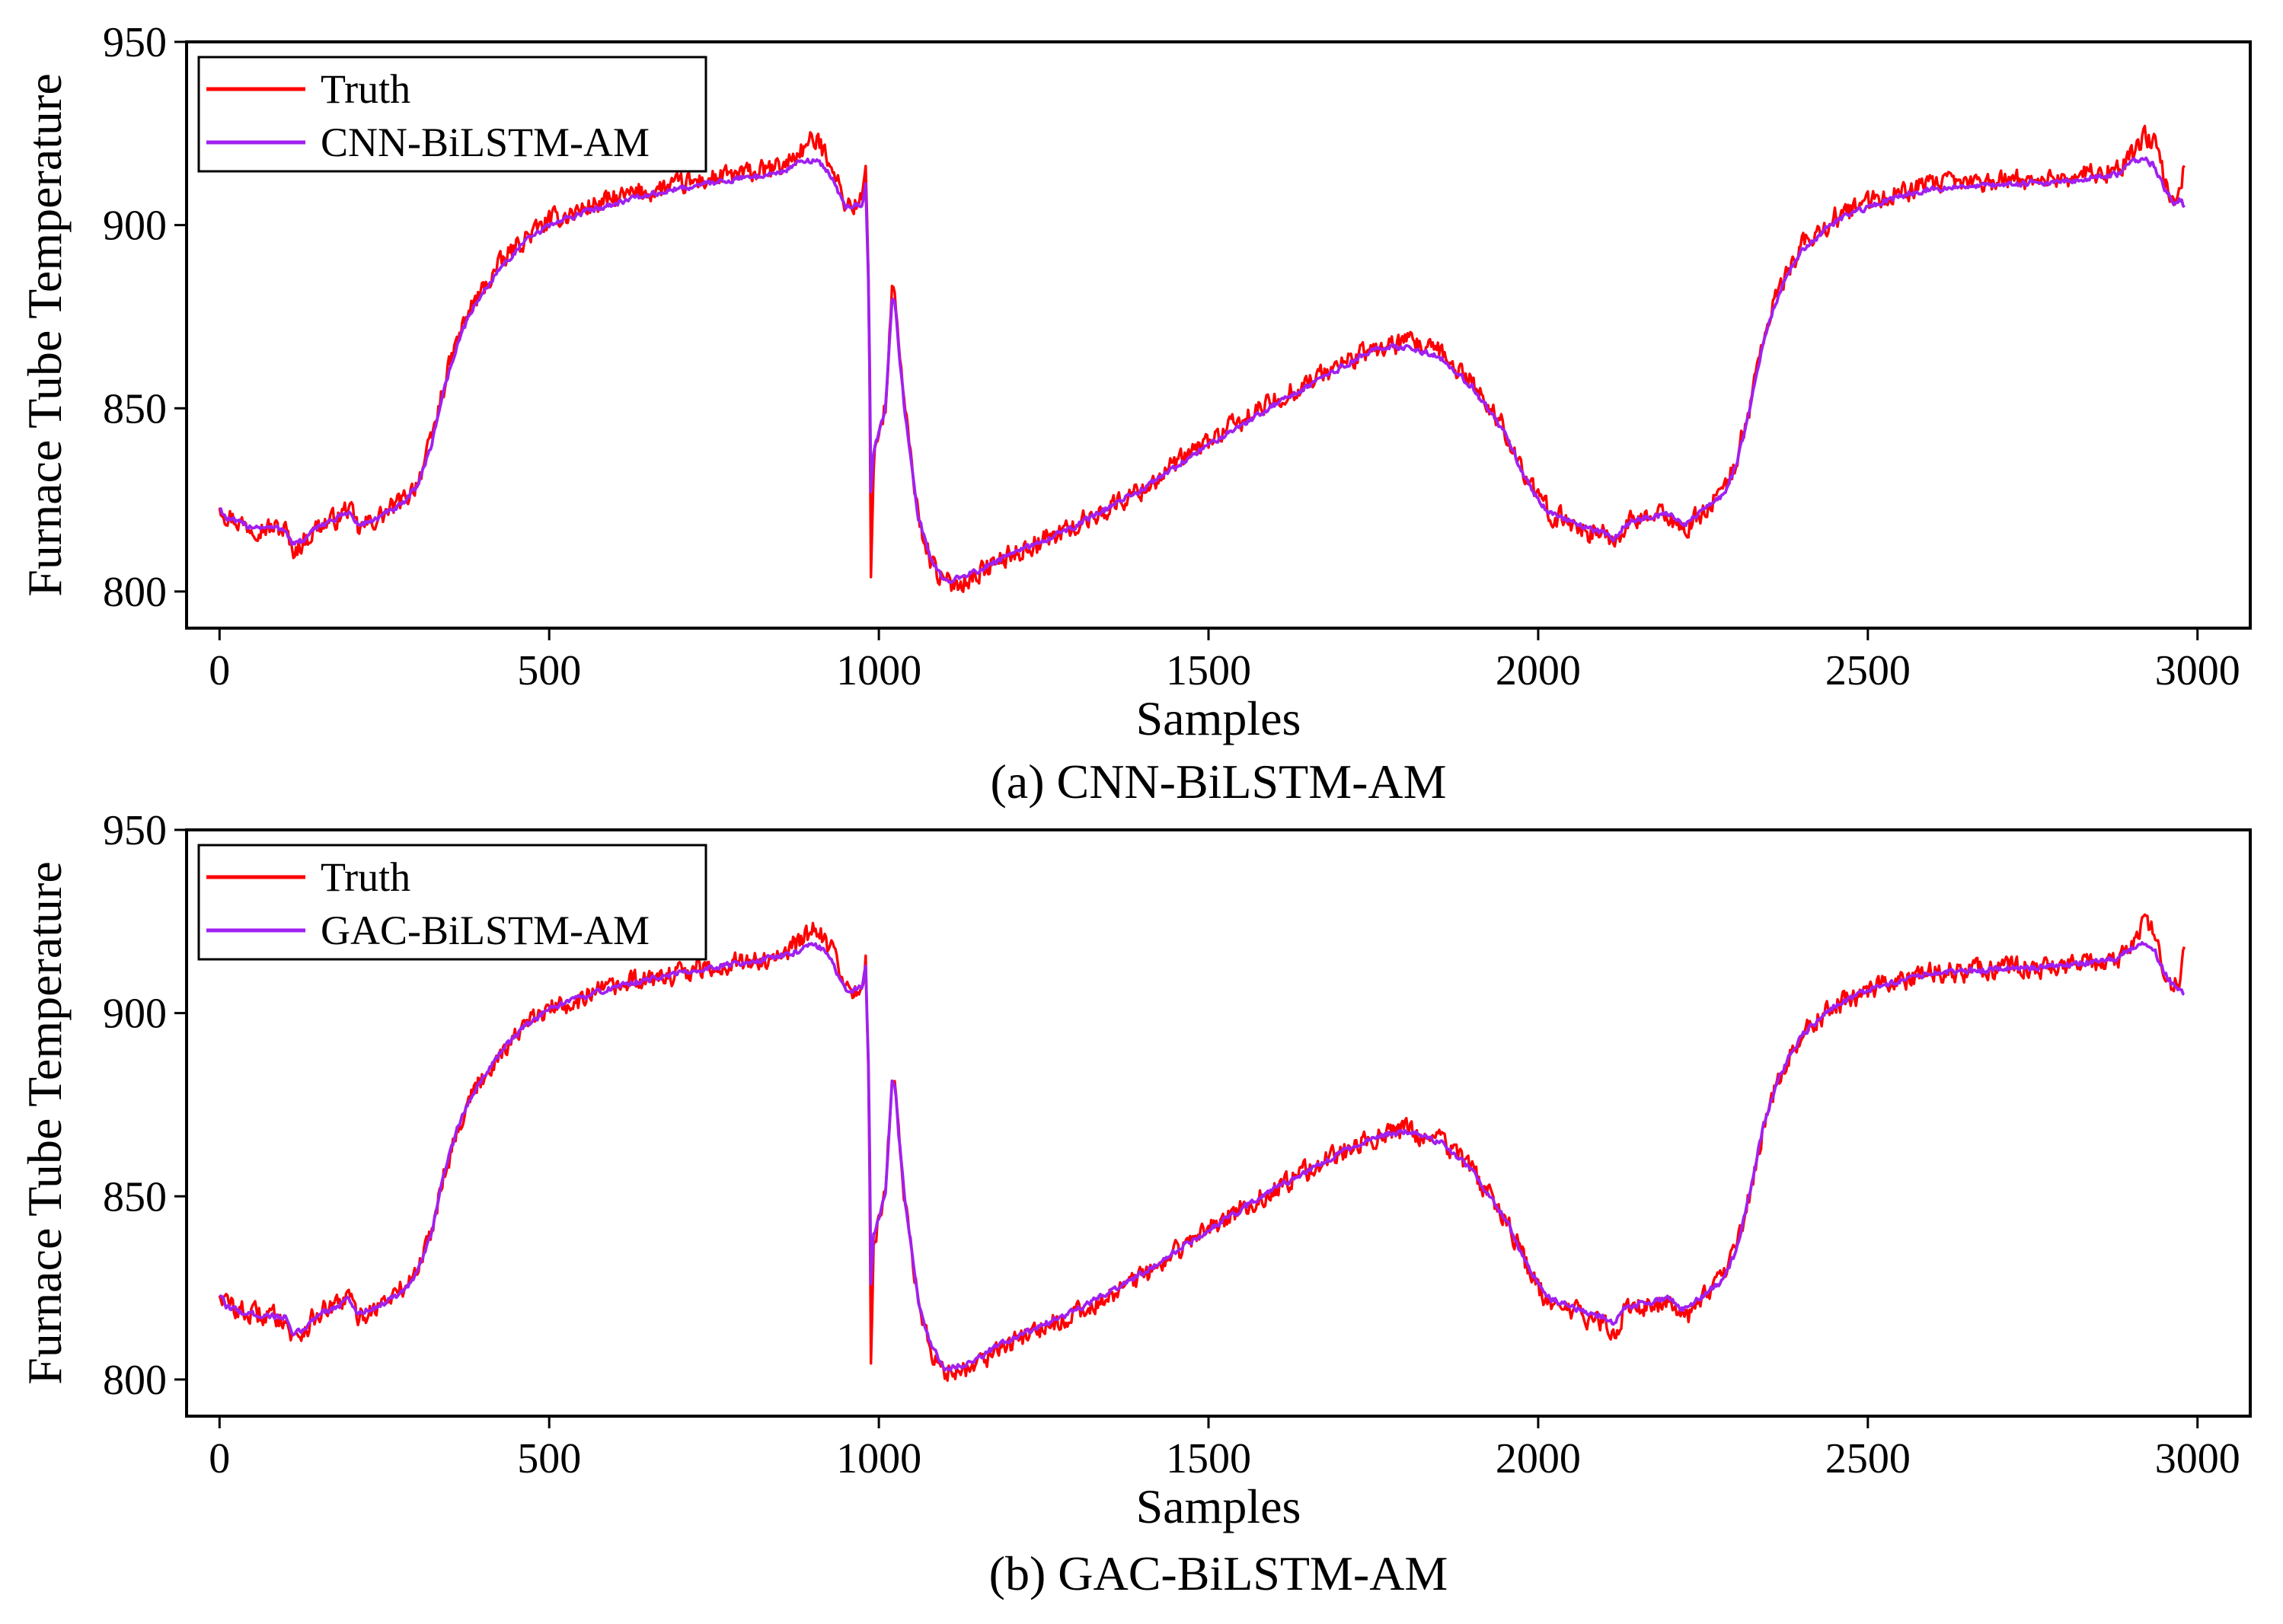  I want to click on legend: Truth GAC-BiLSTM-AM, so click(452, 902).